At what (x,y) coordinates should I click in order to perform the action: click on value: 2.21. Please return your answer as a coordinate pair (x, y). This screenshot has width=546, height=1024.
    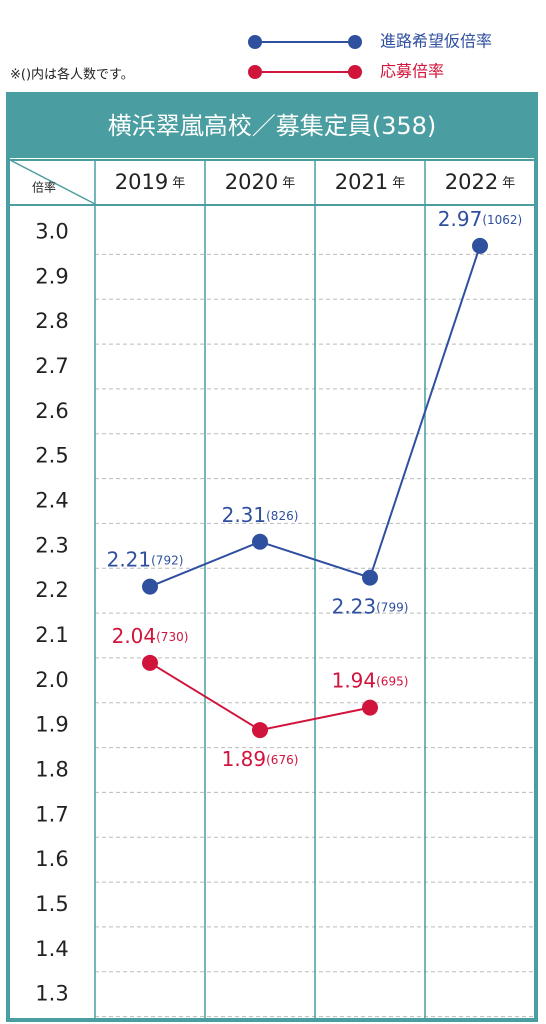
    Looking at the image, I should click on (129, 559).